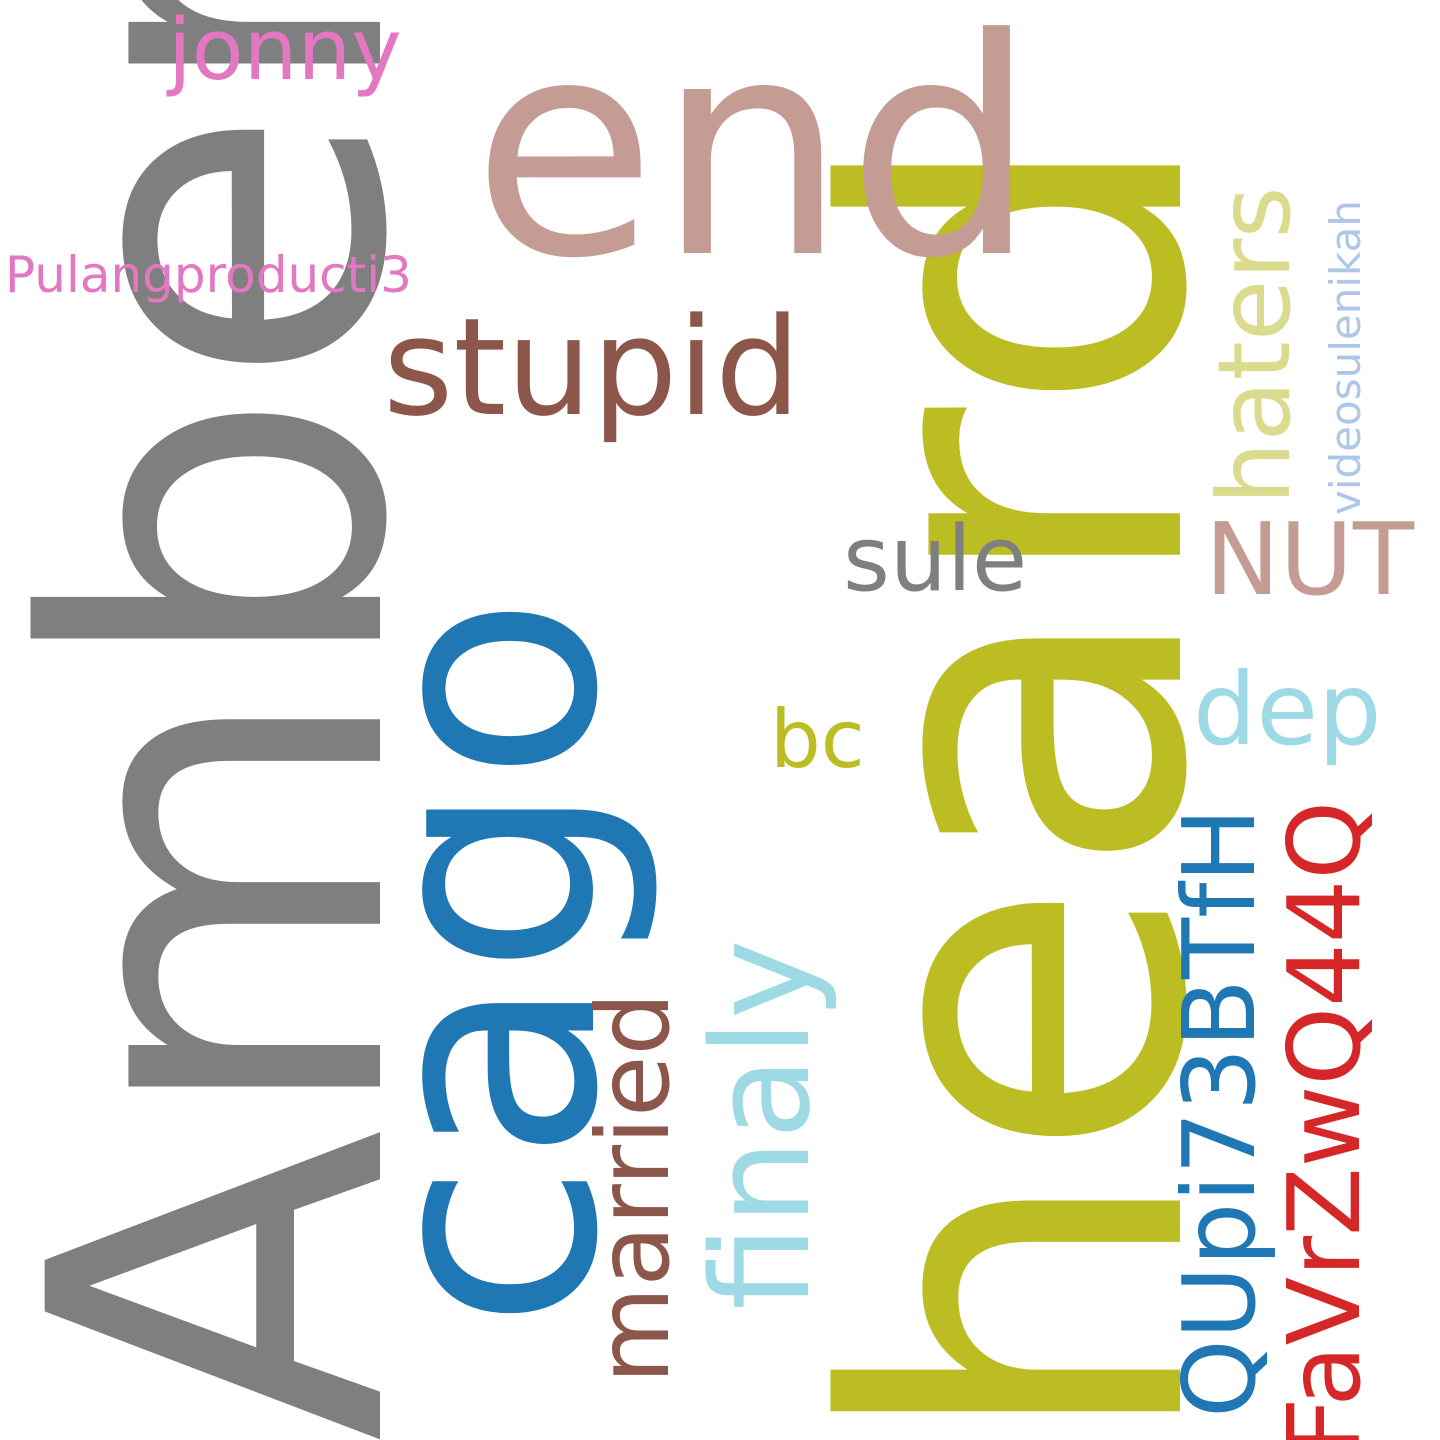  Describe the element at coordinates (1287, 709) in the screenshot. I see `word-dep: dep` at that location.